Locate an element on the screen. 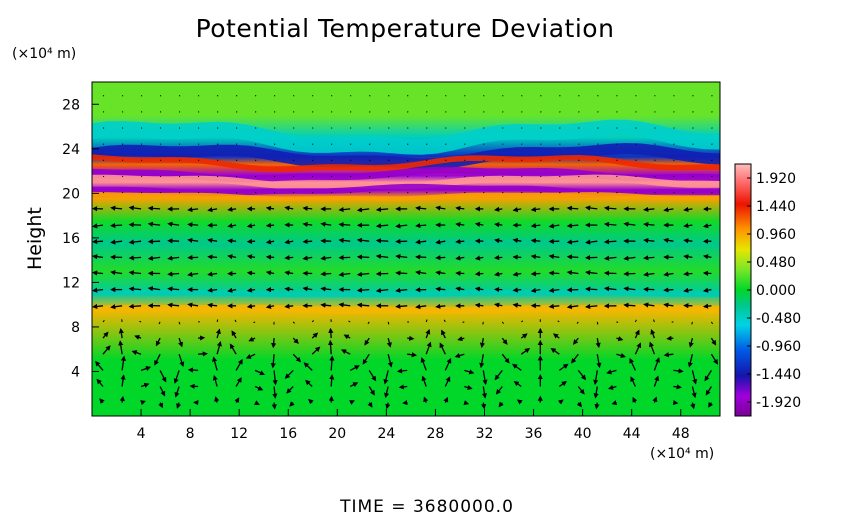 The image size is (854, 519). colorbar-label: 0.480 is located at coordinates (776, 263).